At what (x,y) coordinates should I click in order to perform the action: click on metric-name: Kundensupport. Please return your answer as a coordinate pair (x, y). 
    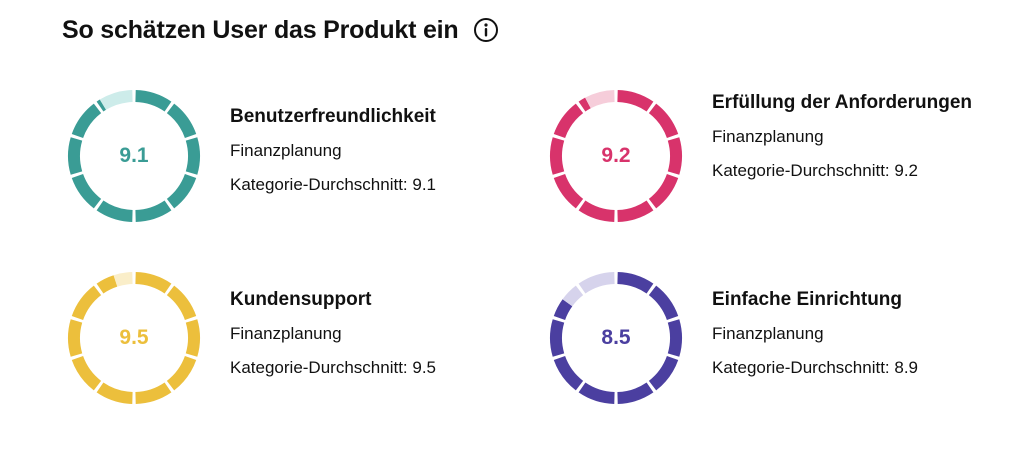
    Looking at the image, I should click on (301, 299).